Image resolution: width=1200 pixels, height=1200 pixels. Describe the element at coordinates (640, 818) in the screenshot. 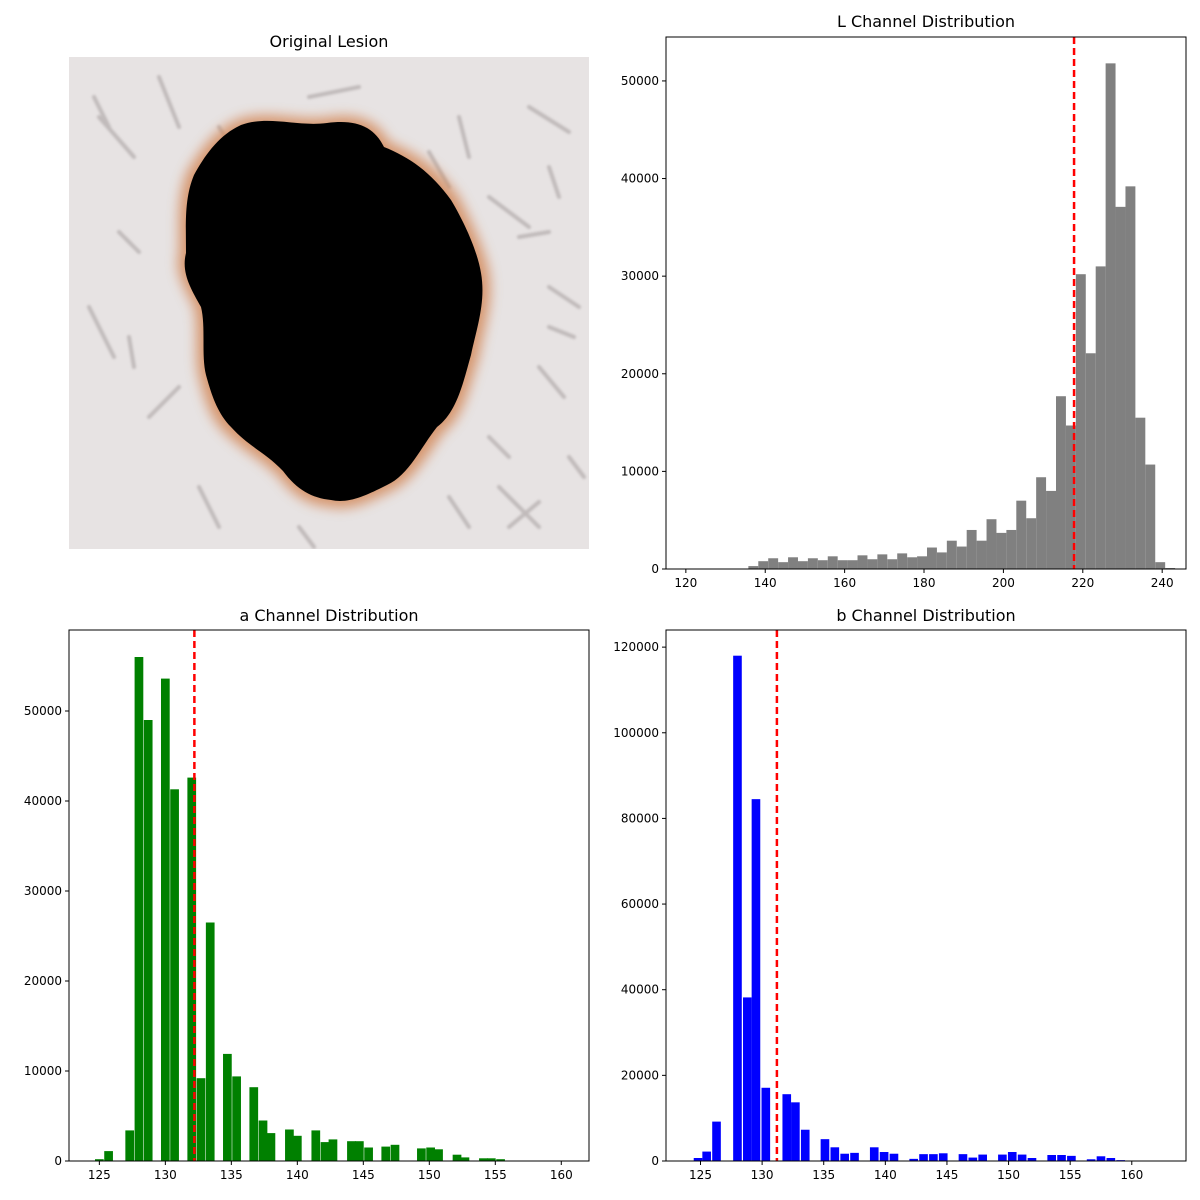

I see `y-tick-label: 80000` at that location.